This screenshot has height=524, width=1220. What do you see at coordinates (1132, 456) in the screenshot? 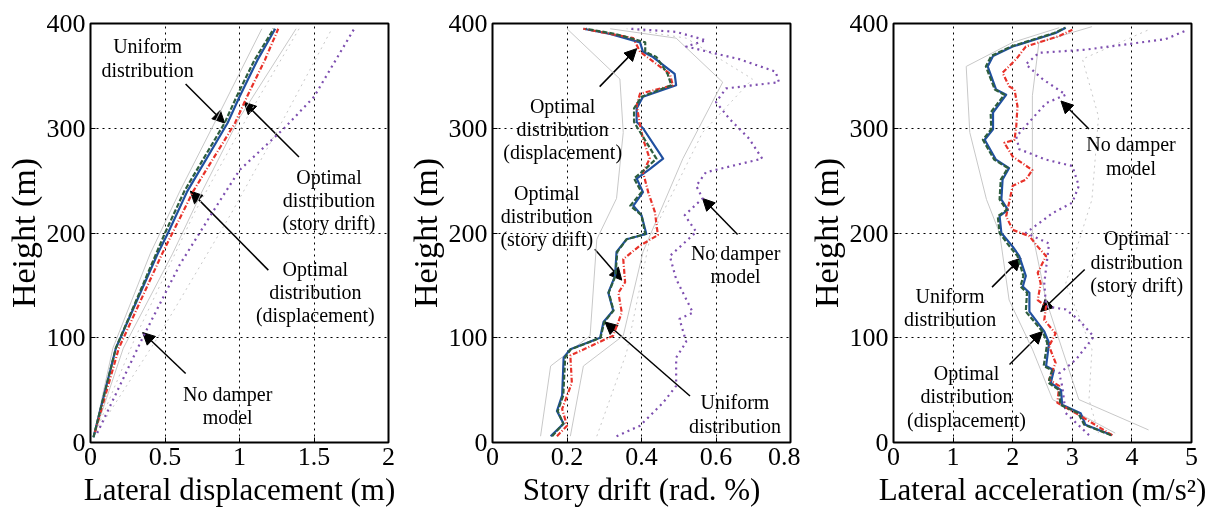
I see `x-tick-label: 4` at bounding box center [1132, 456].